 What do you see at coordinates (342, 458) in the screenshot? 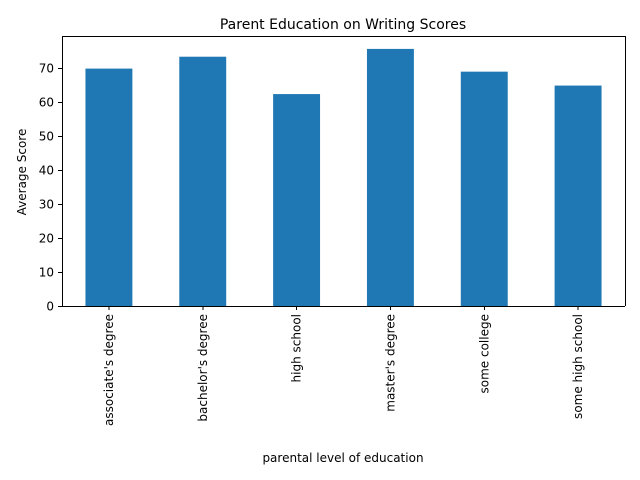
I see `x-axis-title: parental level of education` at bounding box center [342, 458].